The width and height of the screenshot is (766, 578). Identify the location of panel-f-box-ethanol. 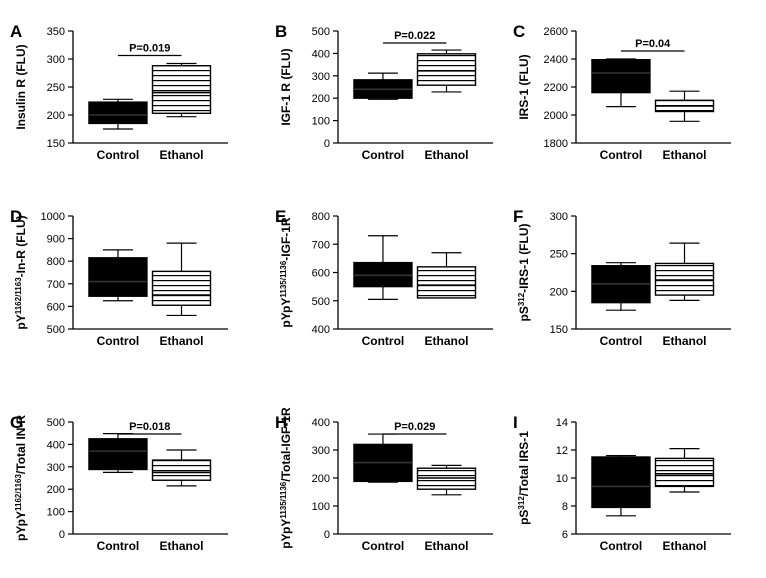
(684, 271).